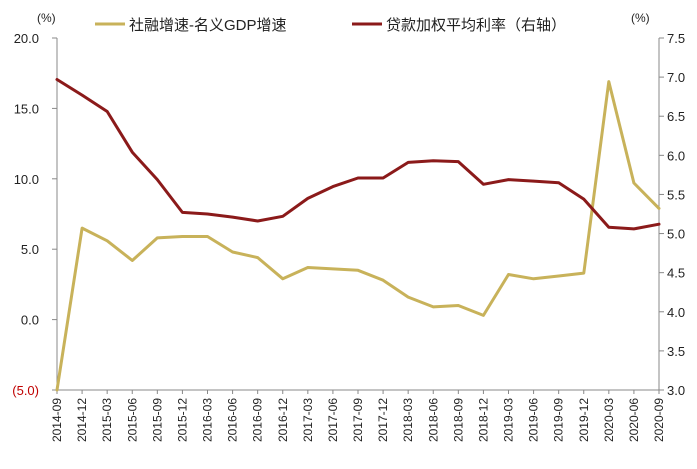 The height and width of the screenshot is (469, 697). Describe the element at coordinates (676, 273) in the screenshot. I see `right-tick-label: 4.5` at that location.